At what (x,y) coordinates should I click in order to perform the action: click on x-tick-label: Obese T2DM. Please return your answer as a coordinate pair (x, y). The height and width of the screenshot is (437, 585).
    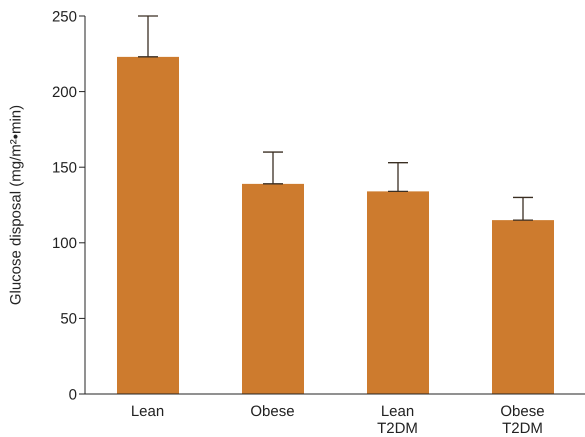
    Looking at the image, I should click on (522, 420).